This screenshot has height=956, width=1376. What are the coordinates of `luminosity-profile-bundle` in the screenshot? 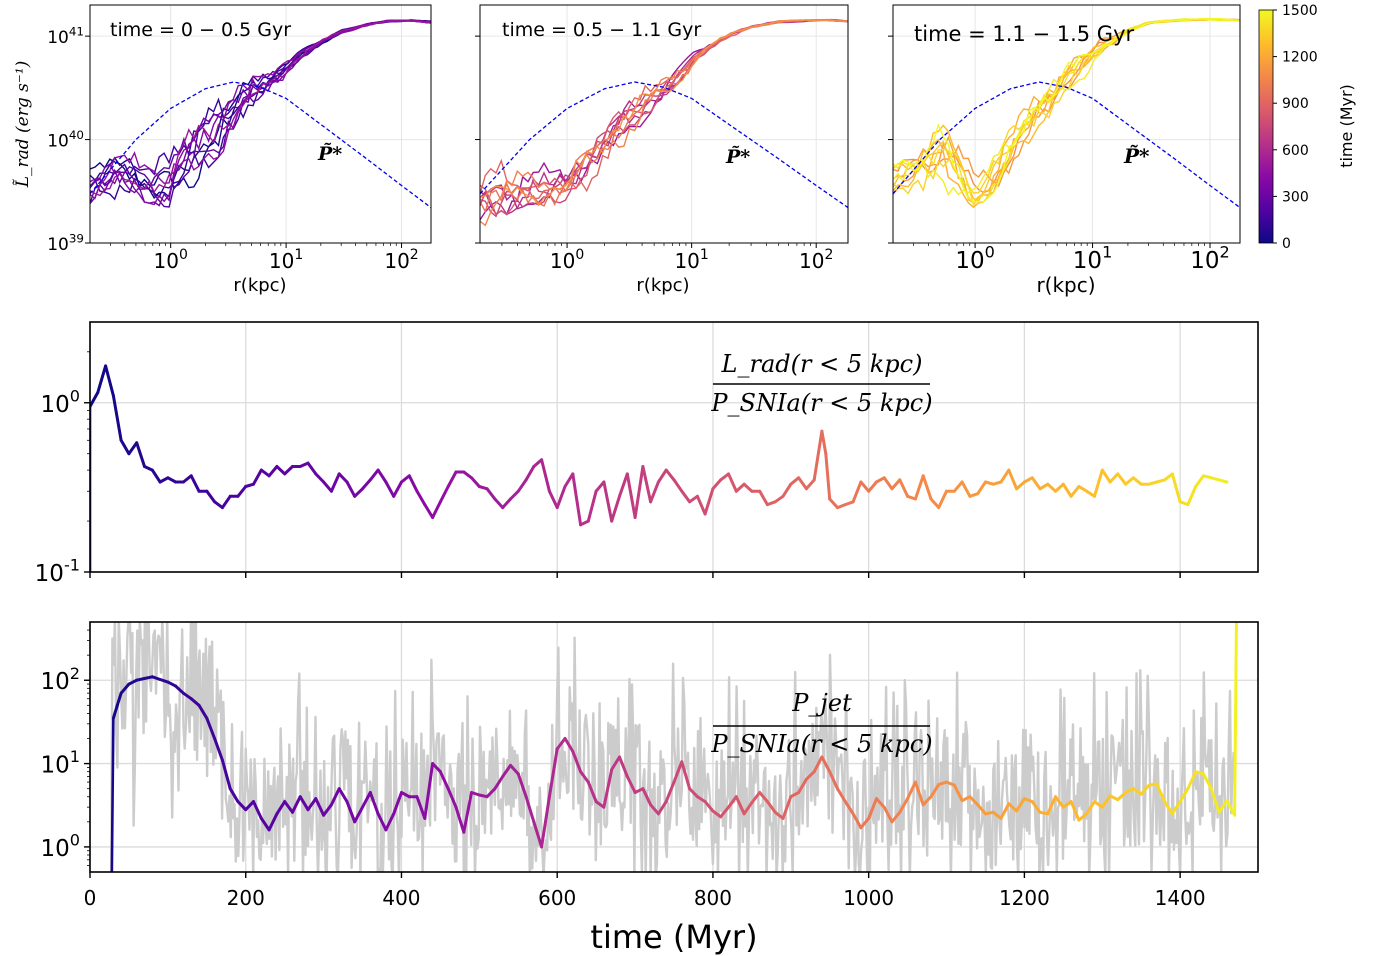 It's located at (664, 122).